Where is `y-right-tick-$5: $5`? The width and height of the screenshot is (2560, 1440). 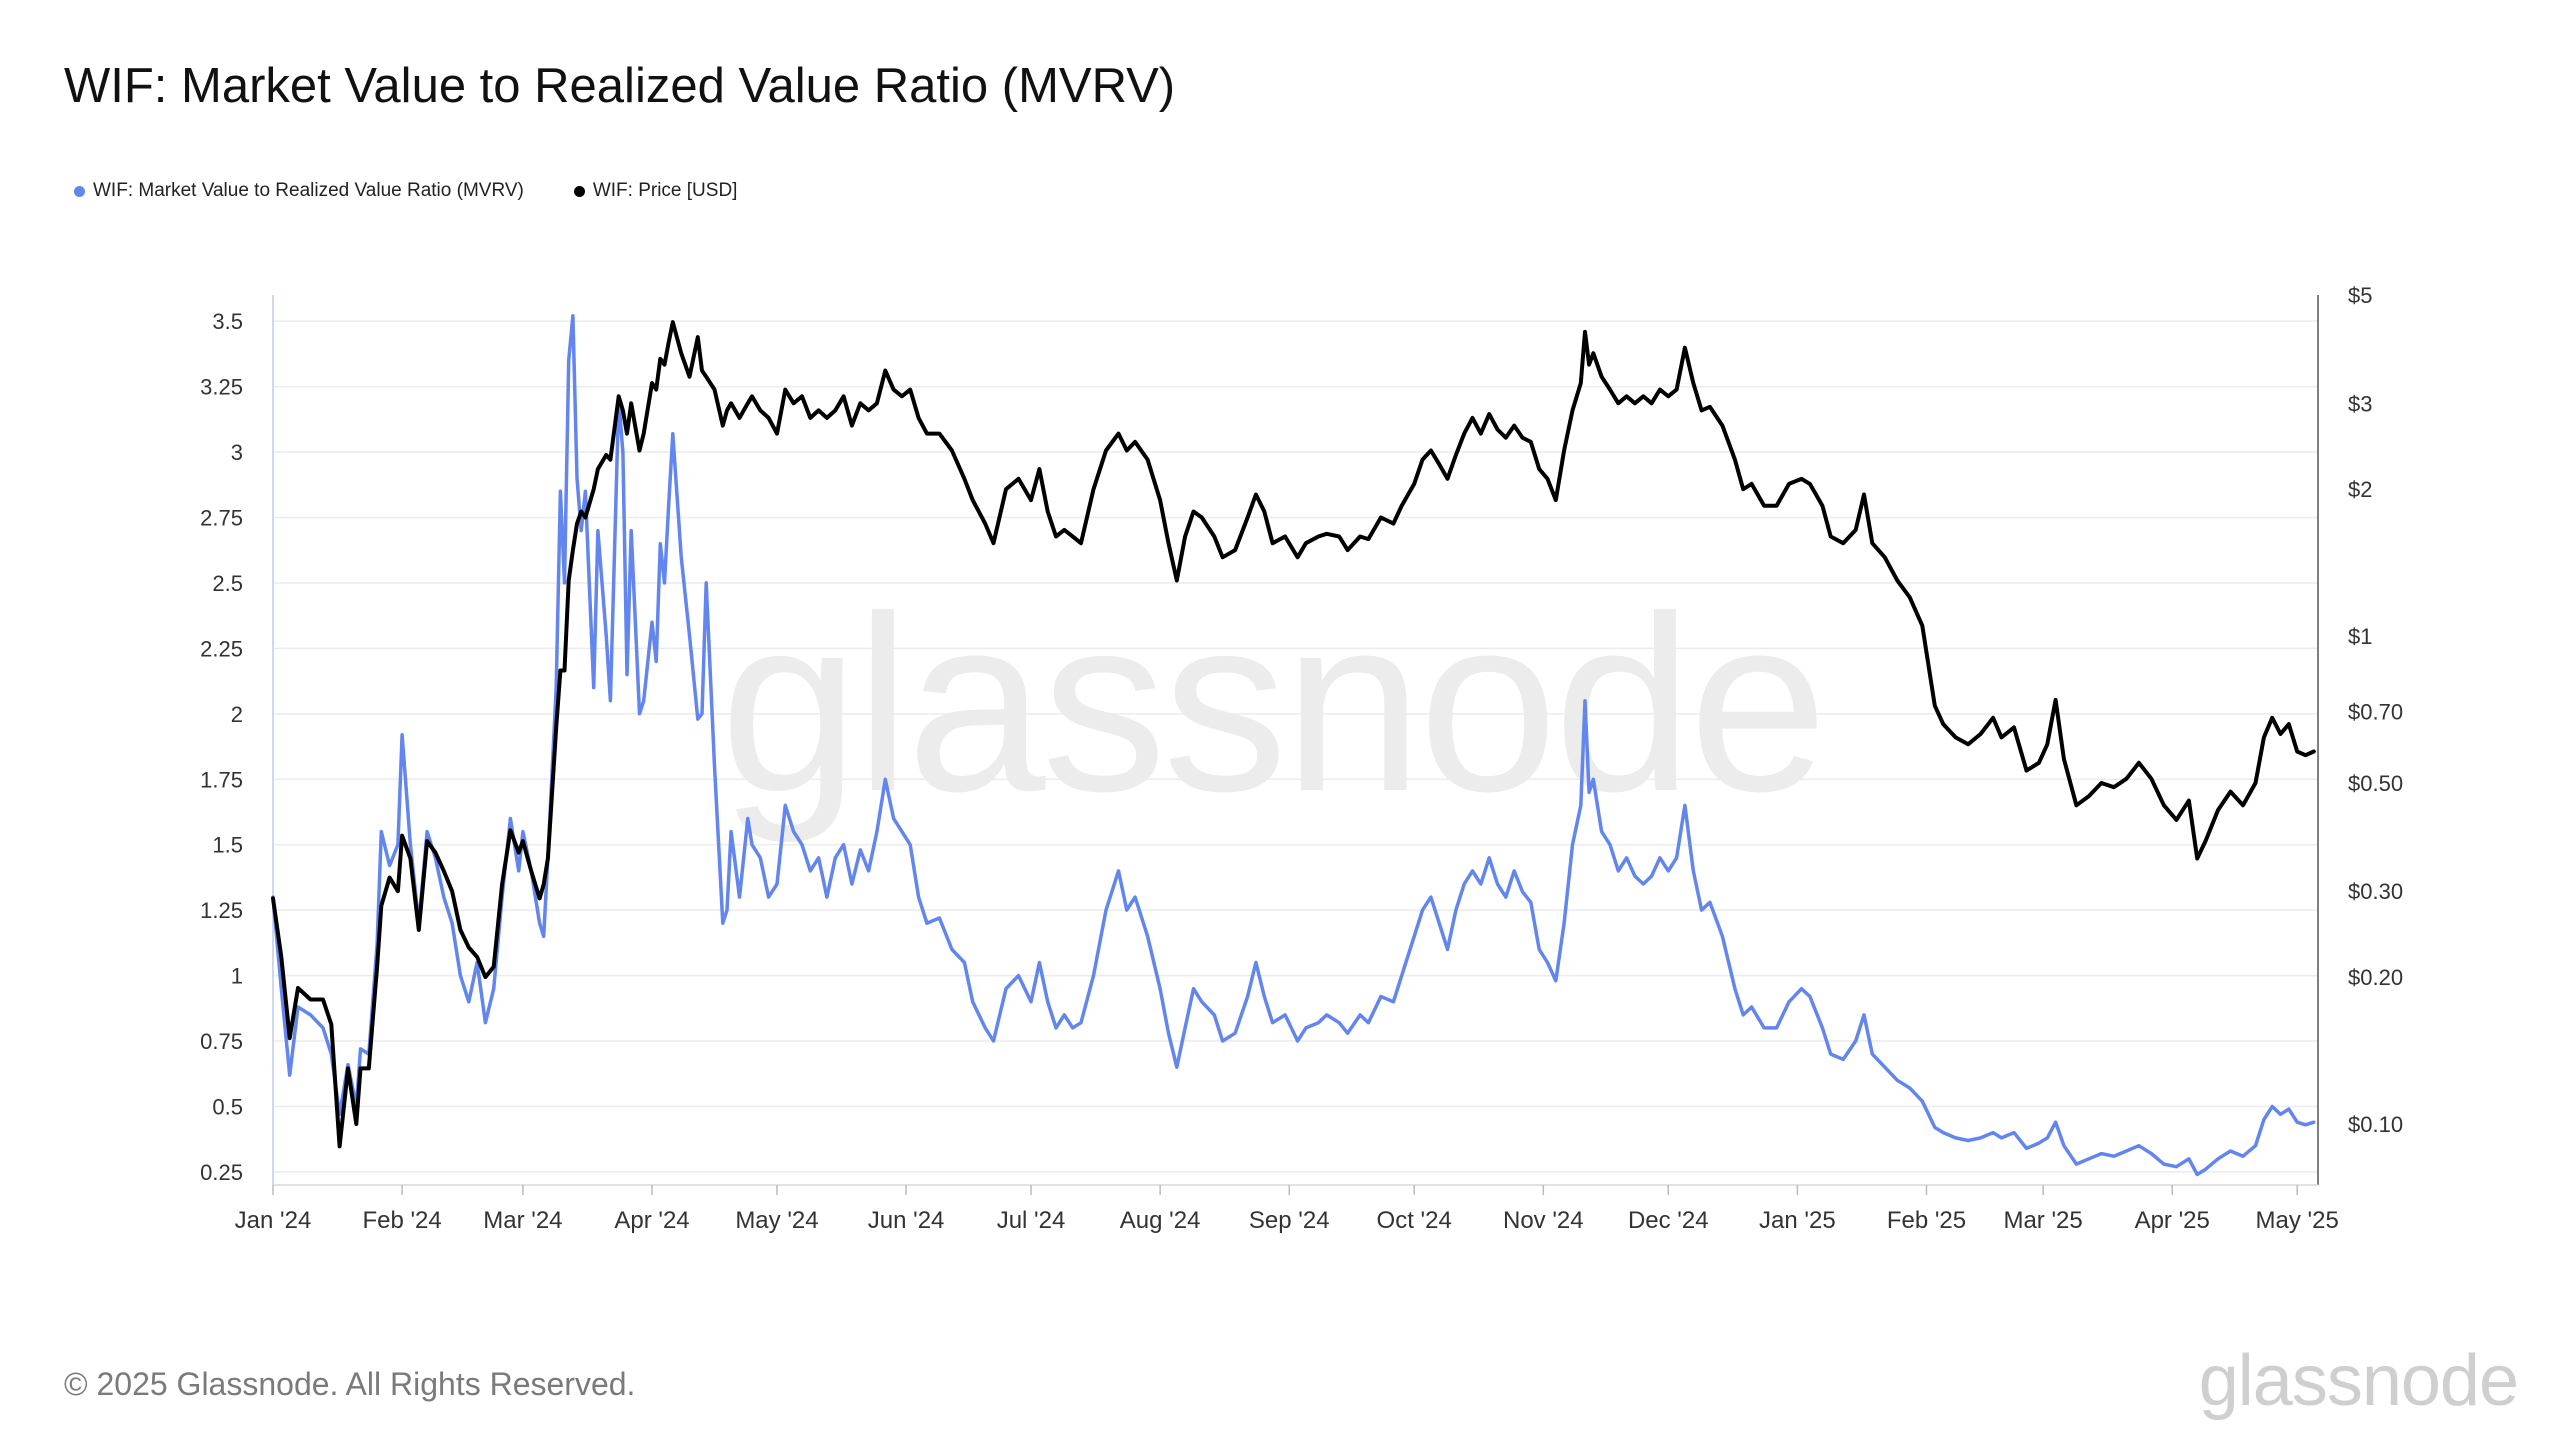
y-right-tick-$5: $5 is located at coordinates (2360, 295).